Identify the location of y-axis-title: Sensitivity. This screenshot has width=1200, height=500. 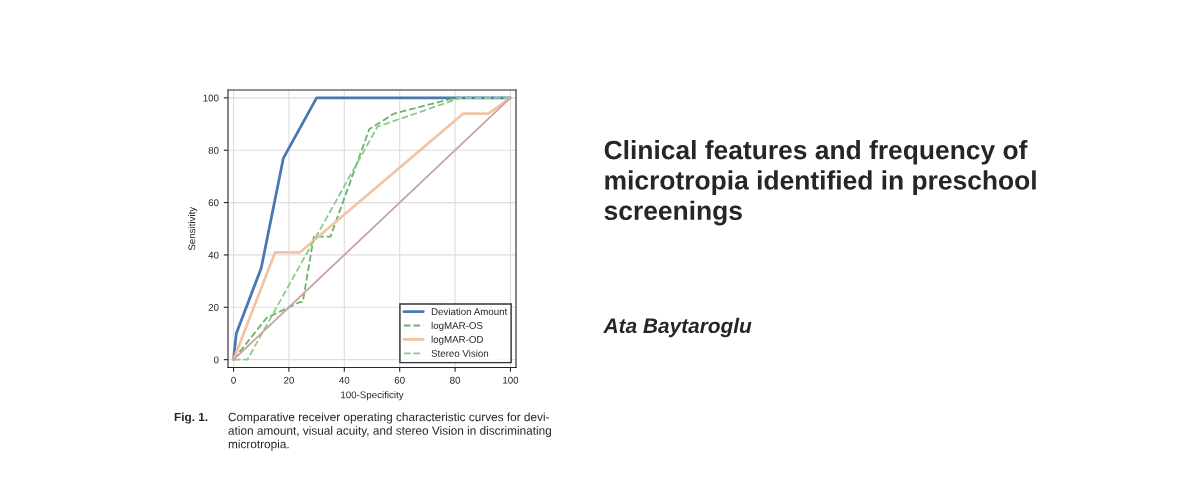
(193, 228).